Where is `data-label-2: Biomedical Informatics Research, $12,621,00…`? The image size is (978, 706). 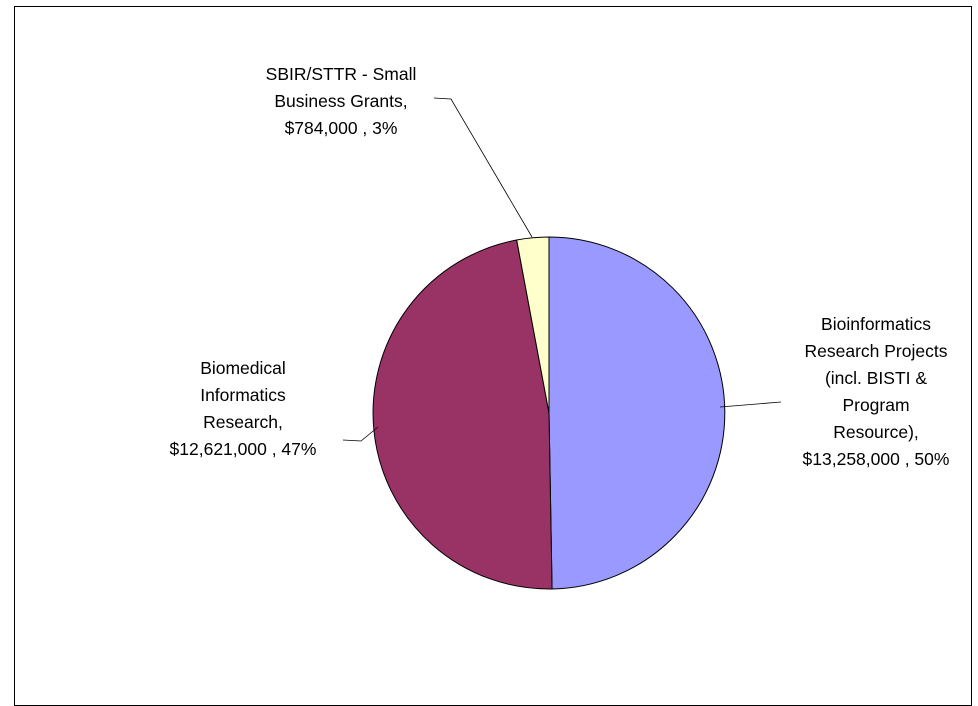
data-label-2: Biomedical Informatics Research, $12,621,00… is located at coordinates (243, 408).